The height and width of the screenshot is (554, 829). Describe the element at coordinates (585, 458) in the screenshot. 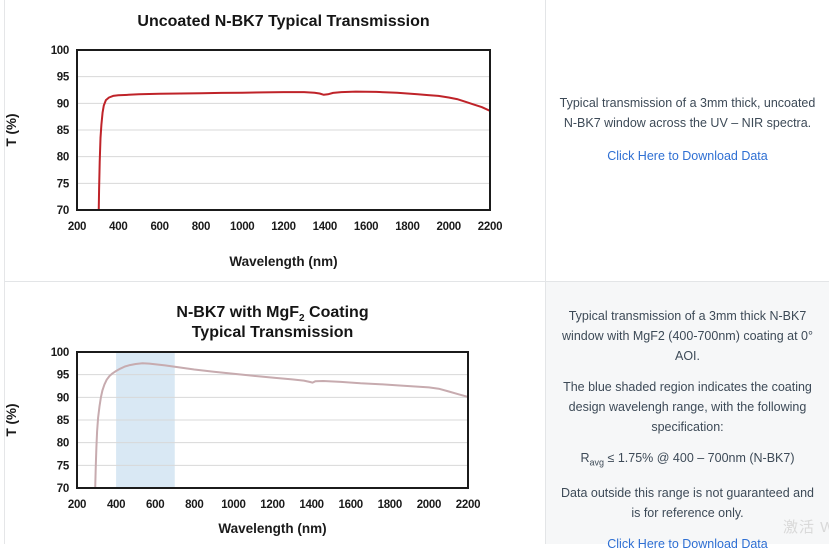

I see `spec-symbol: R` at that location.